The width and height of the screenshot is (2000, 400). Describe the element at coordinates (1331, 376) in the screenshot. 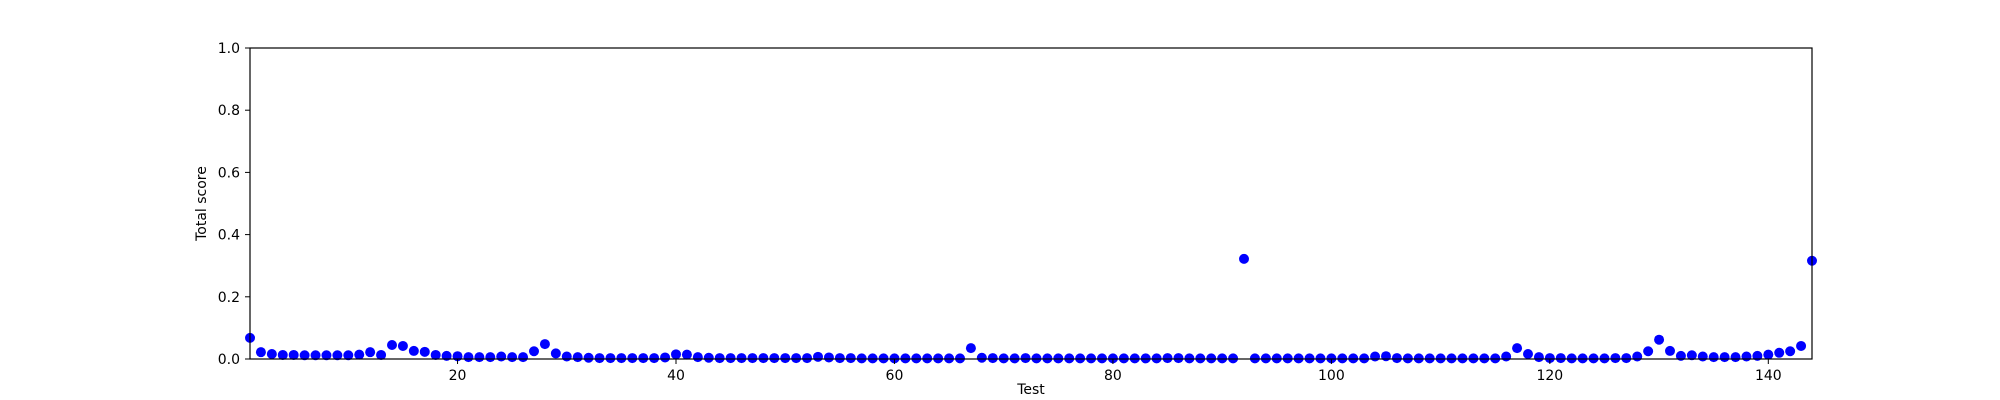

I see `x-tick-label: 100` at that location.